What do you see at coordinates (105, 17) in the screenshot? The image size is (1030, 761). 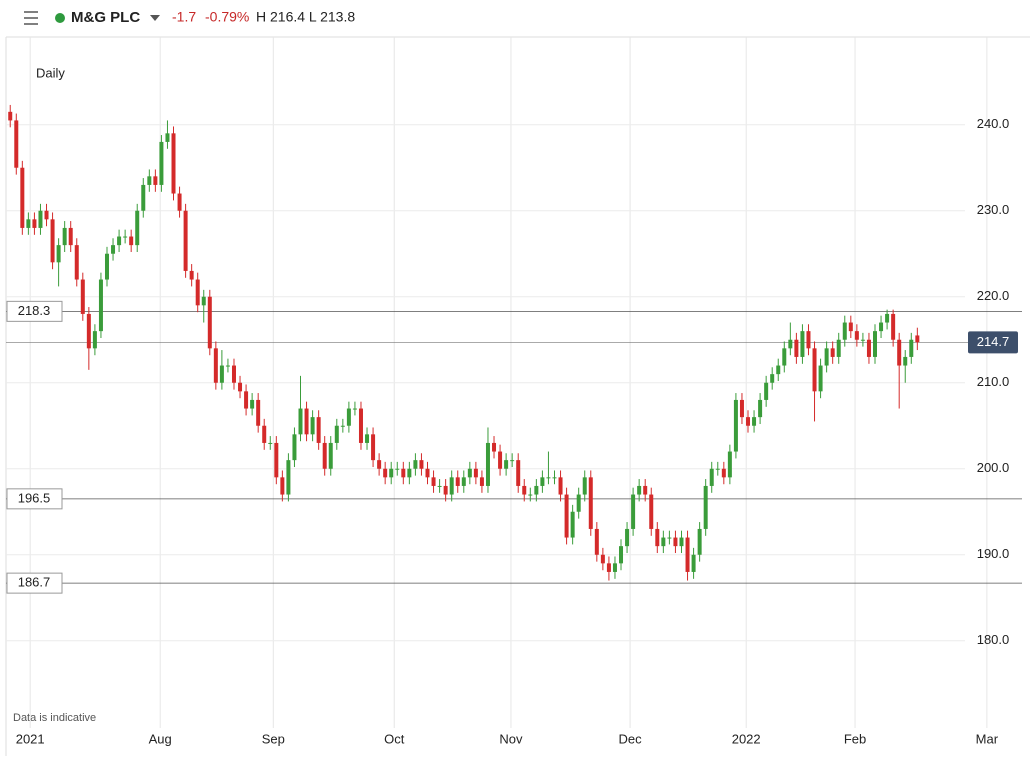 I see `symbol: M&G PLC` at bounding box center [105, 17].